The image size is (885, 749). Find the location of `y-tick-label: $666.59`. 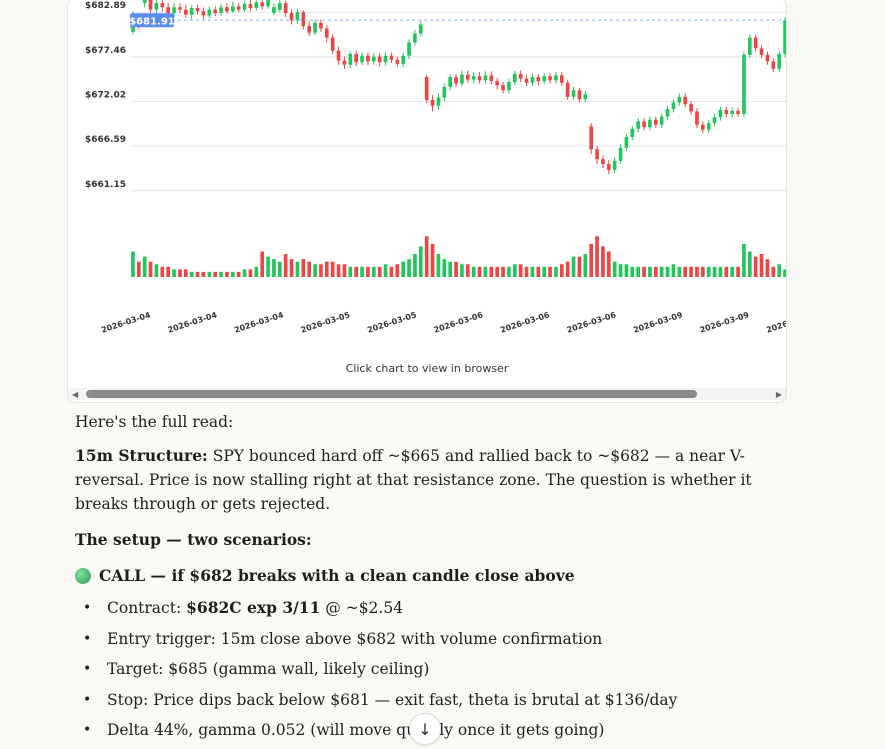

y-tick-label: $666.59 is located at coordinates (105, 140).